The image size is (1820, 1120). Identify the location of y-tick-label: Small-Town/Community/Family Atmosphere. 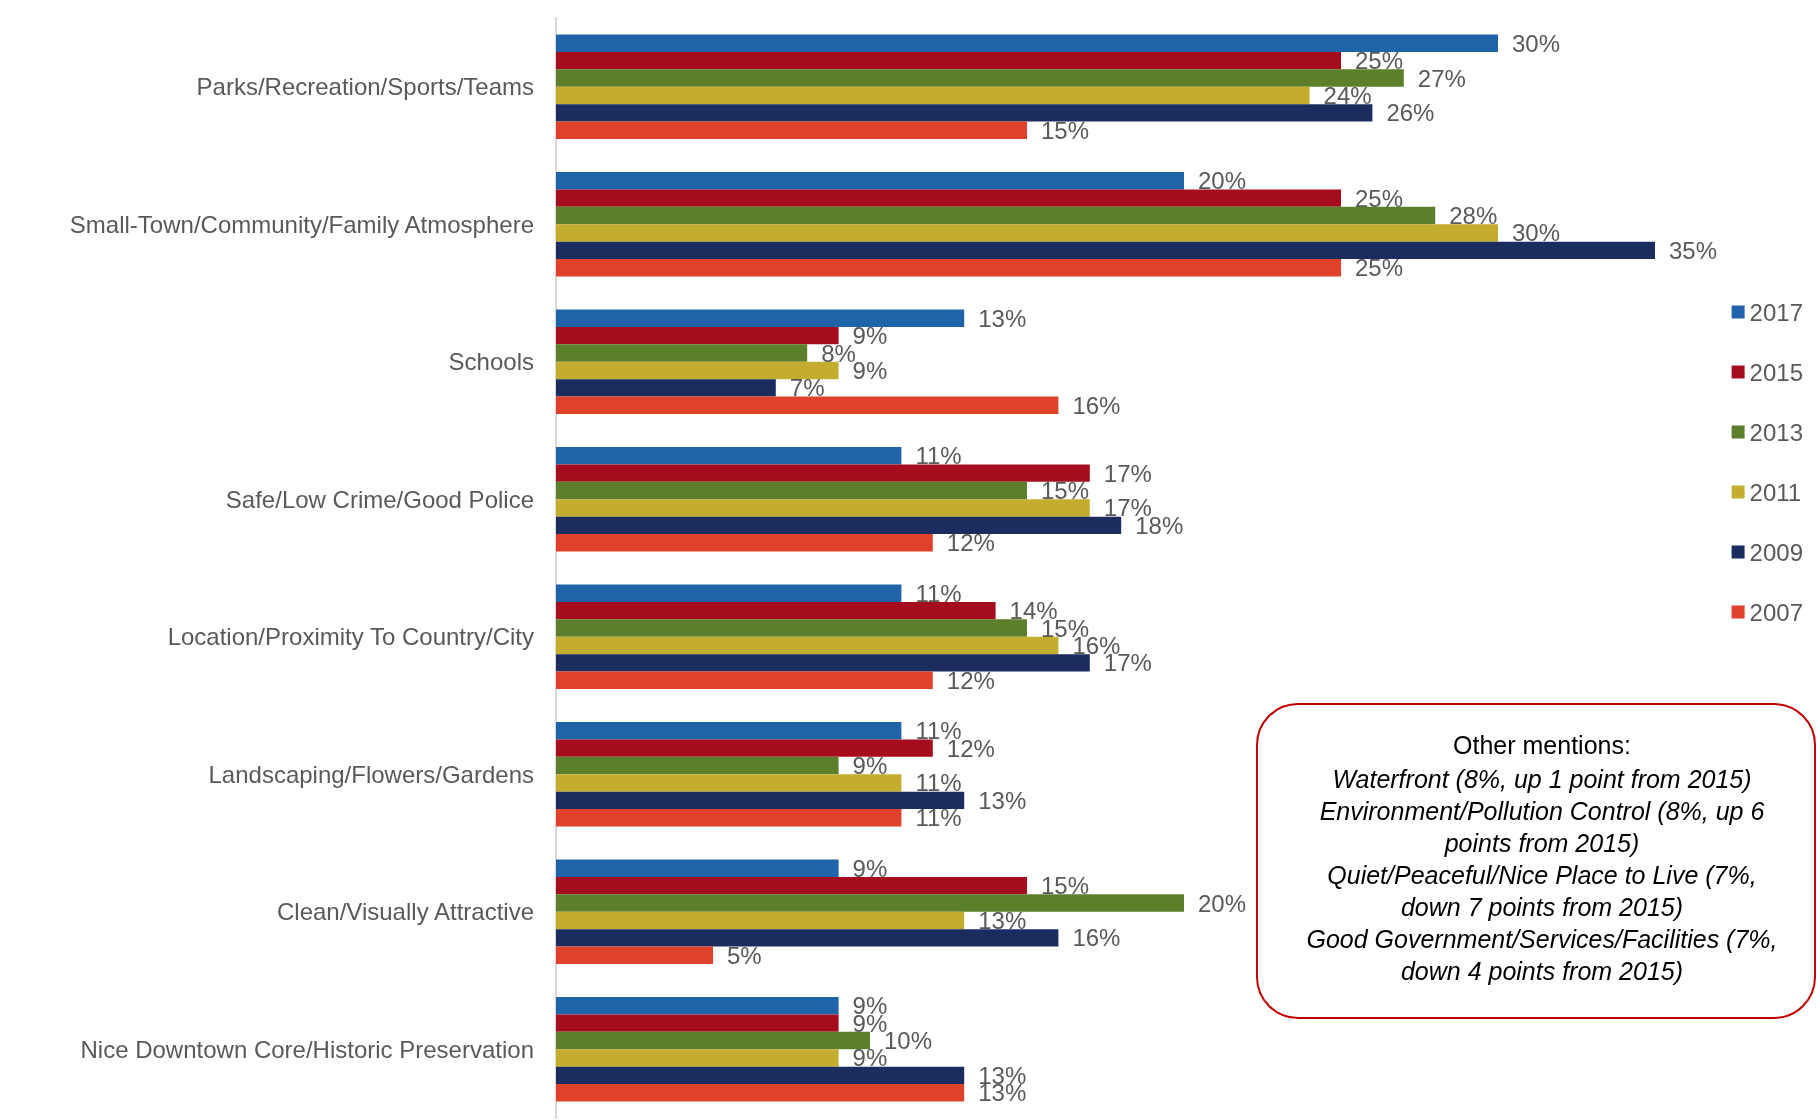
(301, 224).